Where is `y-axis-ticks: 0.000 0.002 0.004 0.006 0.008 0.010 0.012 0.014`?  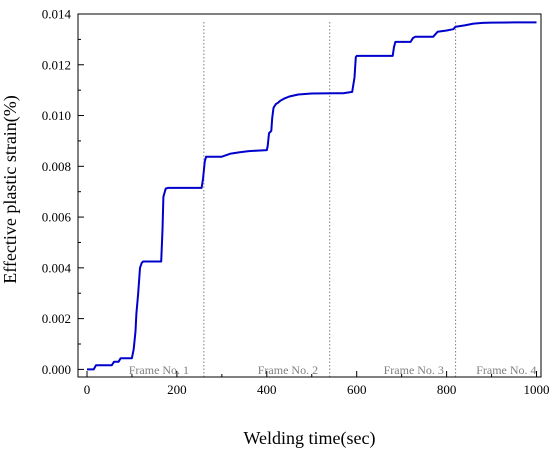 y-axis-ticks: 0.000 0.002 0.004 0.006 0.008 0.010 0.012 0.014 is located at coordinates (63, 192).